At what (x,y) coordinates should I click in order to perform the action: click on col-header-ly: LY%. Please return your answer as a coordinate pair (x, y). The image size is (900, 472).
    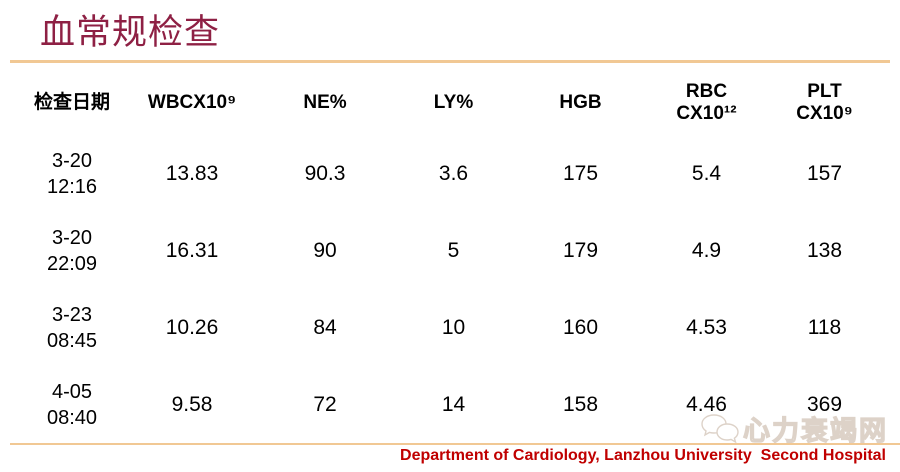
    Looking at the image, I should click on (453, 102).